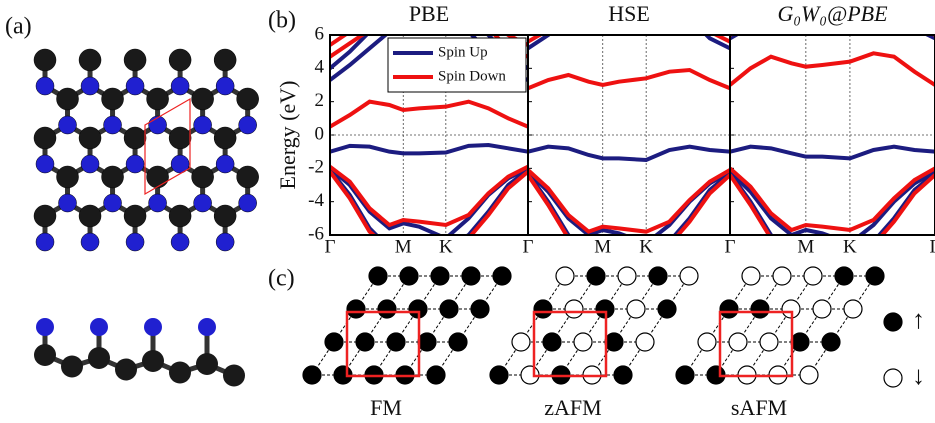 The height and width of the screenshot is (423, 935). Describe the element at coordinates (320, 33) in the screenshot. I see `y-tick-label: 6` at that location.